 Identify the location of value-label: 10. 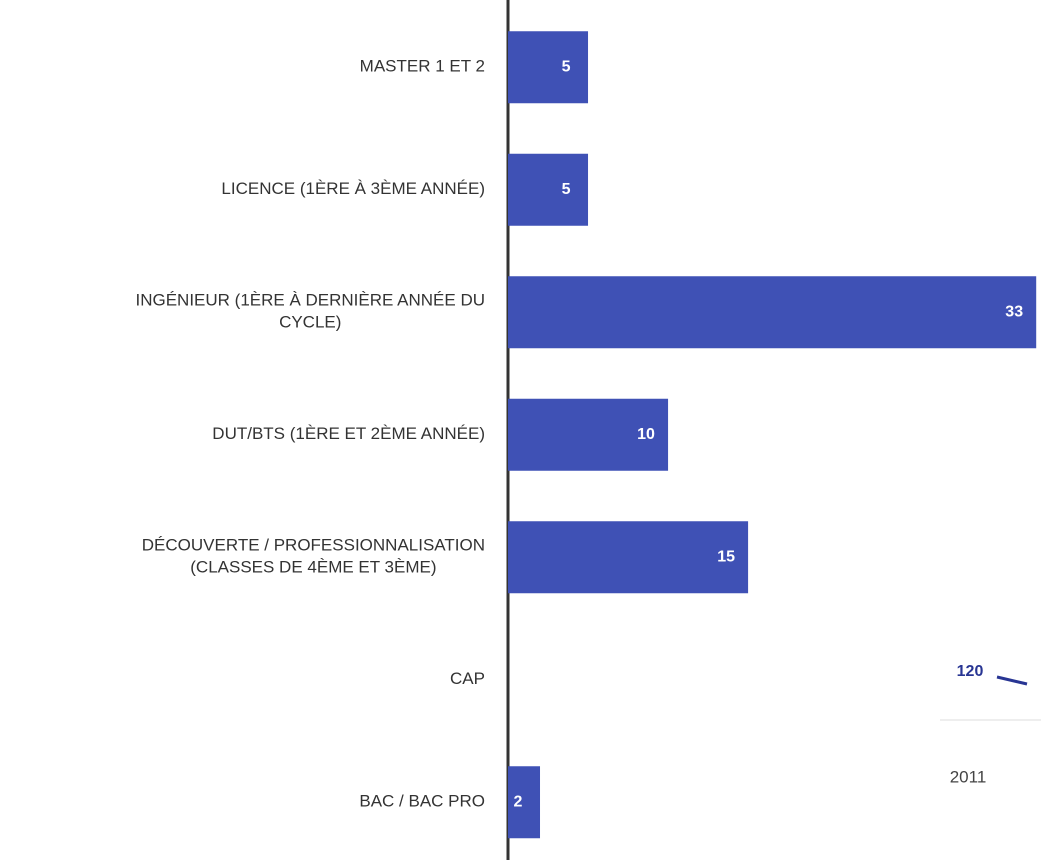
(646, 434).